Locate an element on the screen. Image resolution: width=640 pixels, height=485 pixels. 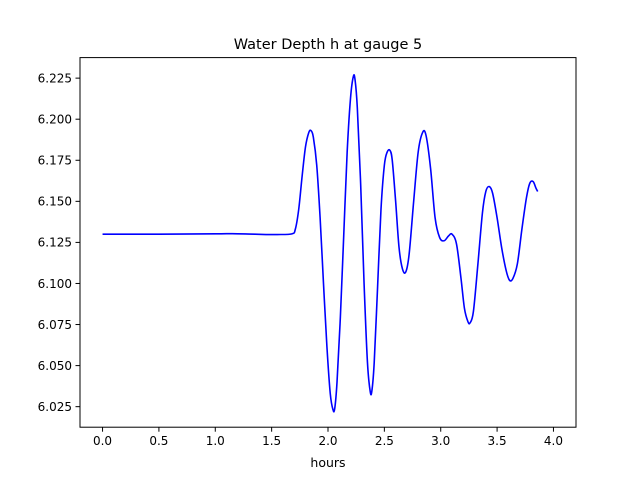
x-tick-label: 3.0 is located at coordinates (440, 441).